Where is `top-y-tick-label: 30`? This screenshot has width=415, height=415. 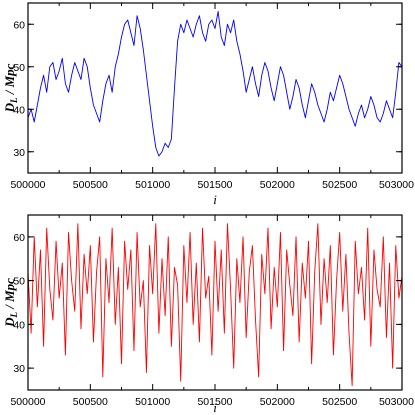
top-y-tick-label: 30 is located at coordinates (19, 153).